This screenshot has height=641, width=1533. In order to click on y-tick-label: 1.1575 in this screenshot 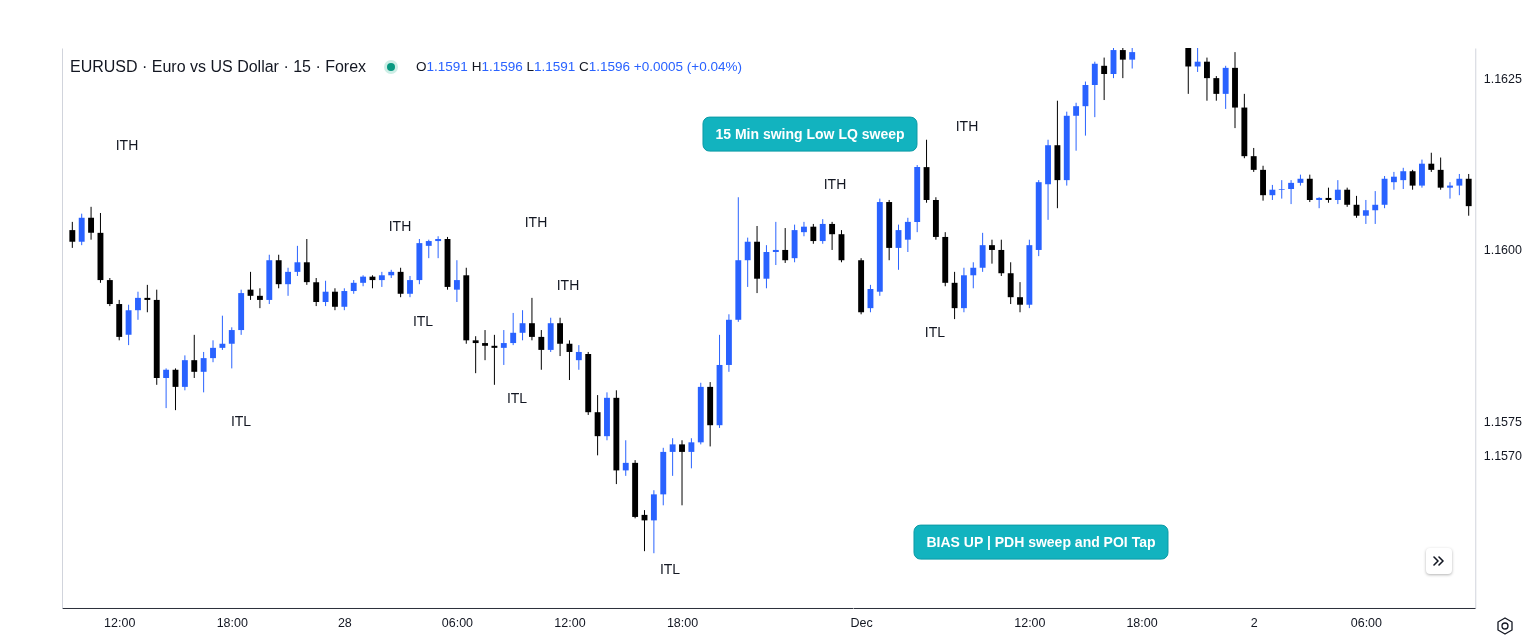, I will do `click(1502, 421)`.